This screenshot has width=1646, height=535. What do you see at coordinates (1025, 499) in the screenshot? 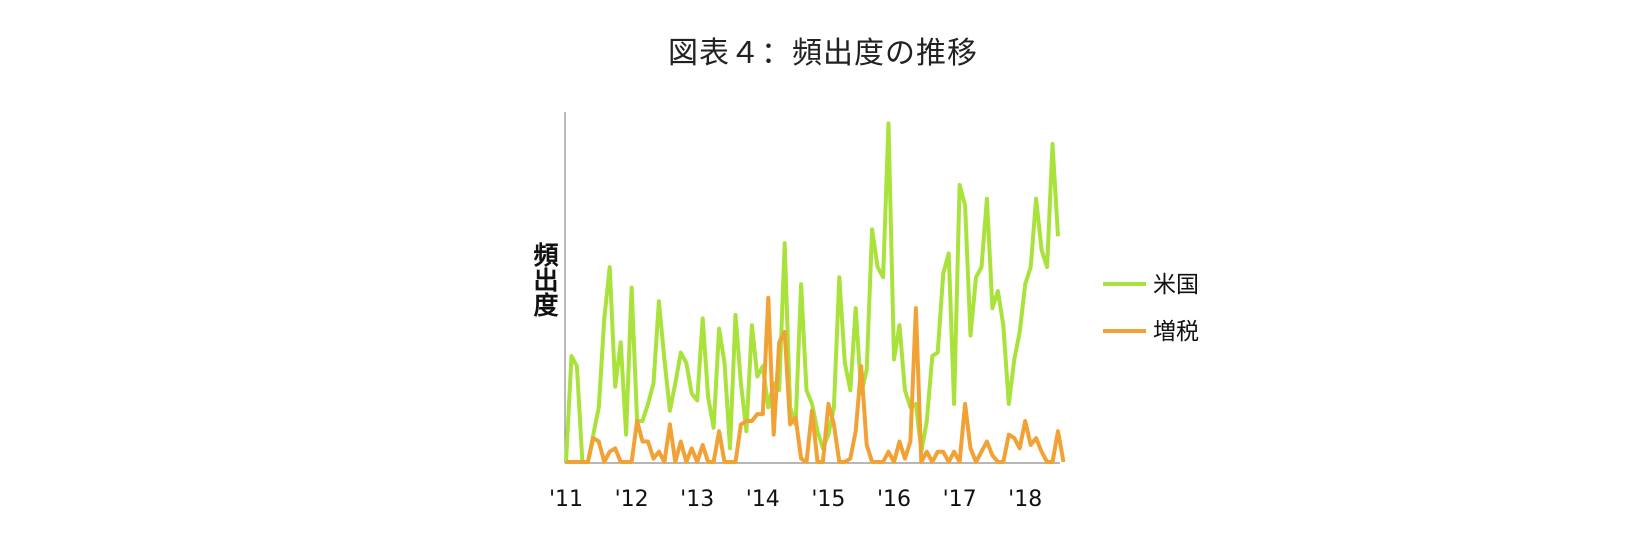
I see `x-tick-label: '18` at bounding box center [1025, 499].